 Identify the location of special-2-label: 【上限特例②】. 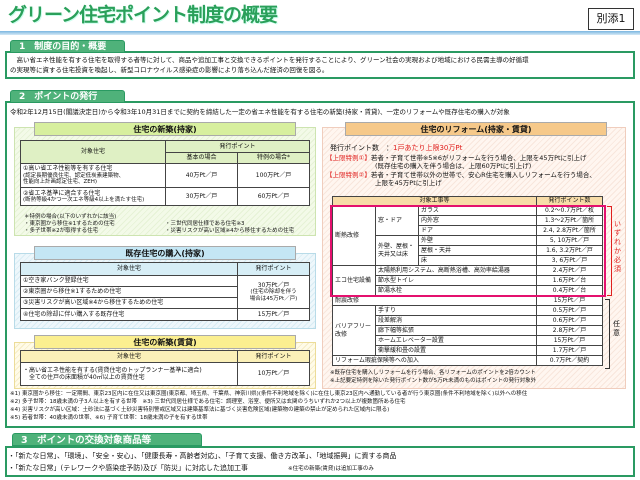
(348, 175).